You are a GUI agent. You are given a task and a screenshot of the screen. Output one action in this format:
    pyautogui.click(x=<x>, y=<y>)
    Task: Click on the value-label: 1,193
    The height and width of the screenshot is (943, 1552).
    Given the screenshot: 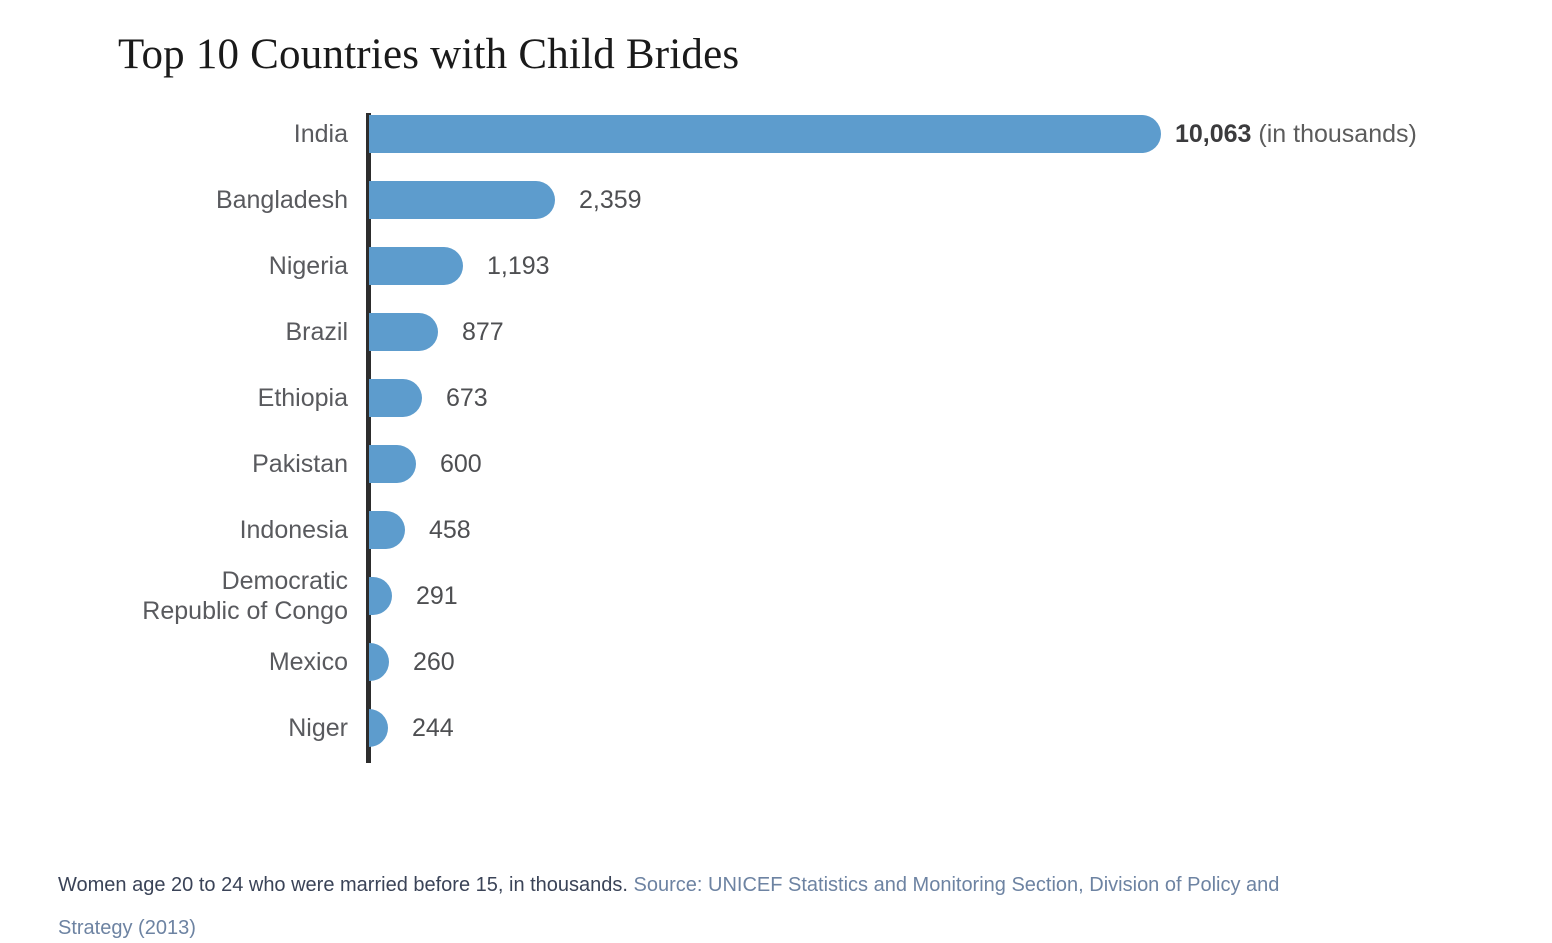 What is the action you would take?
    pyautogui.click(x=518, y=266)
    